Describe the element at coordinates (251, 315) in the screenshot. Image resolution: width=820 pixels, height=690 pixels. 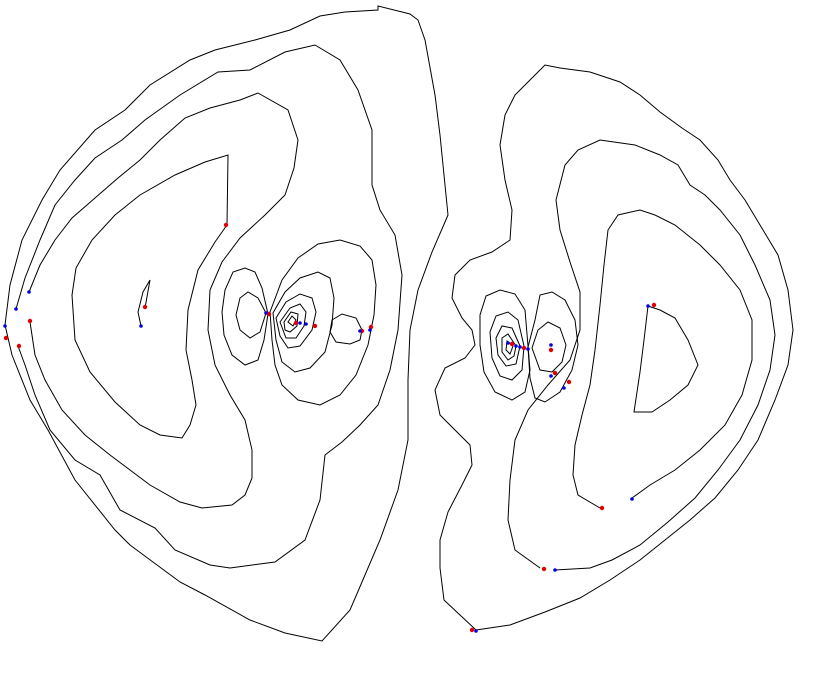
I see `contour-left-dipole-a2` at that location.